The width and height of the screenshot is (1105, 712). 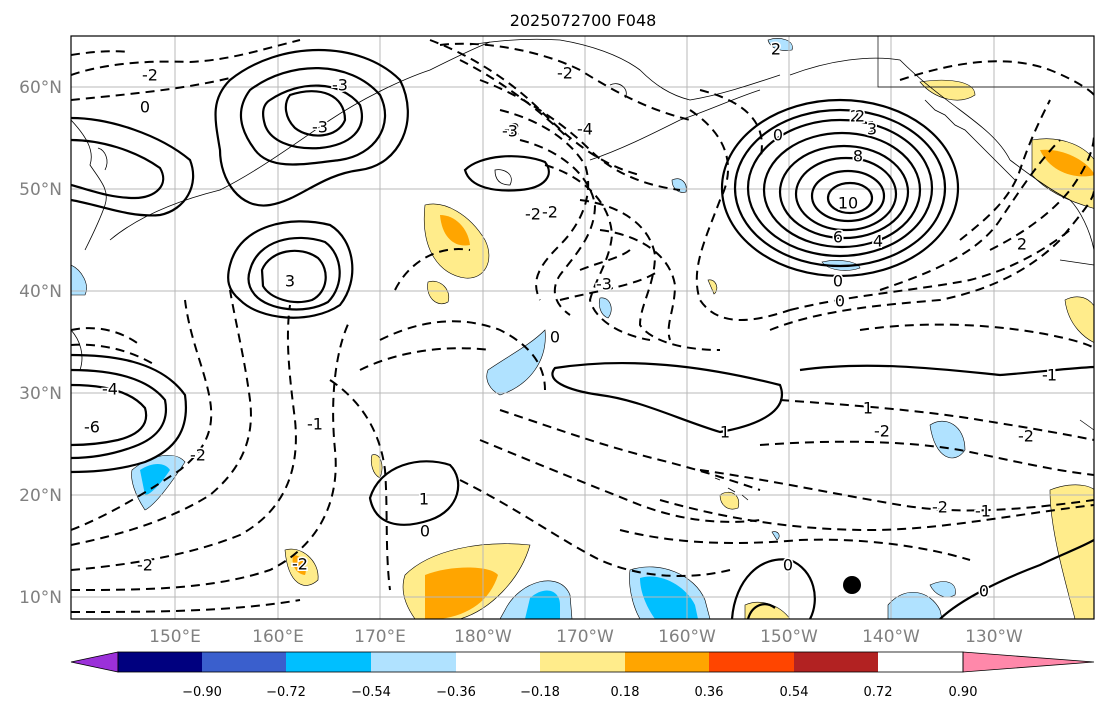 I want to click on contour-label: 8, so click(x=858, y=156).